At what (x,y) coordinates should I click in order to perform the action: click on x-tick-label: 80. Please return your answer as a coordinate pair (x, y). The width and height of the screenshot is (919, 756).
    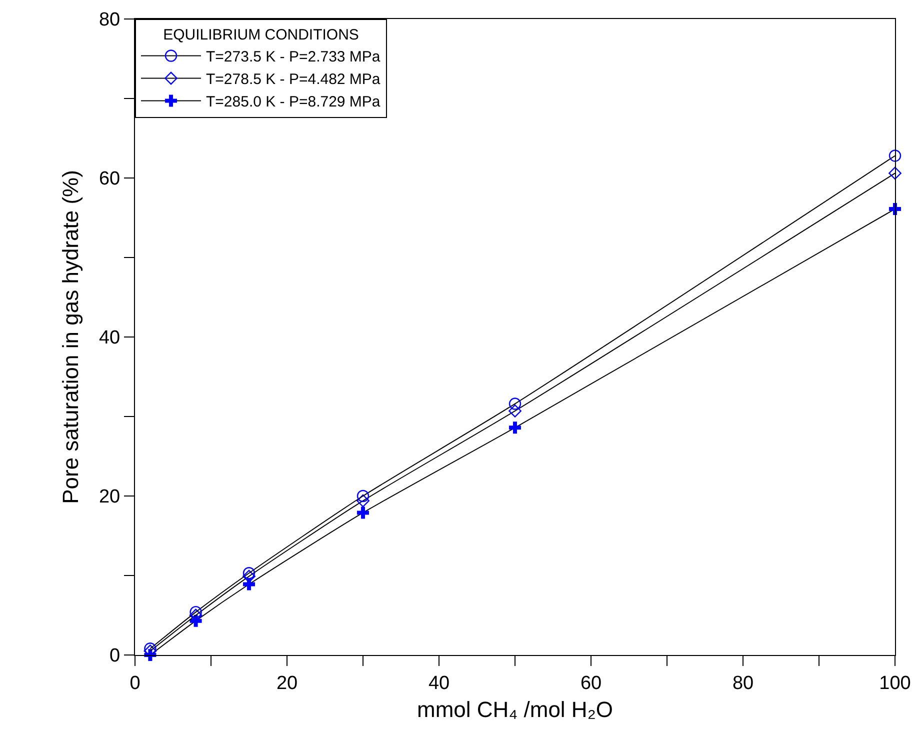
    Looking at the image, I should click on (743, 683).